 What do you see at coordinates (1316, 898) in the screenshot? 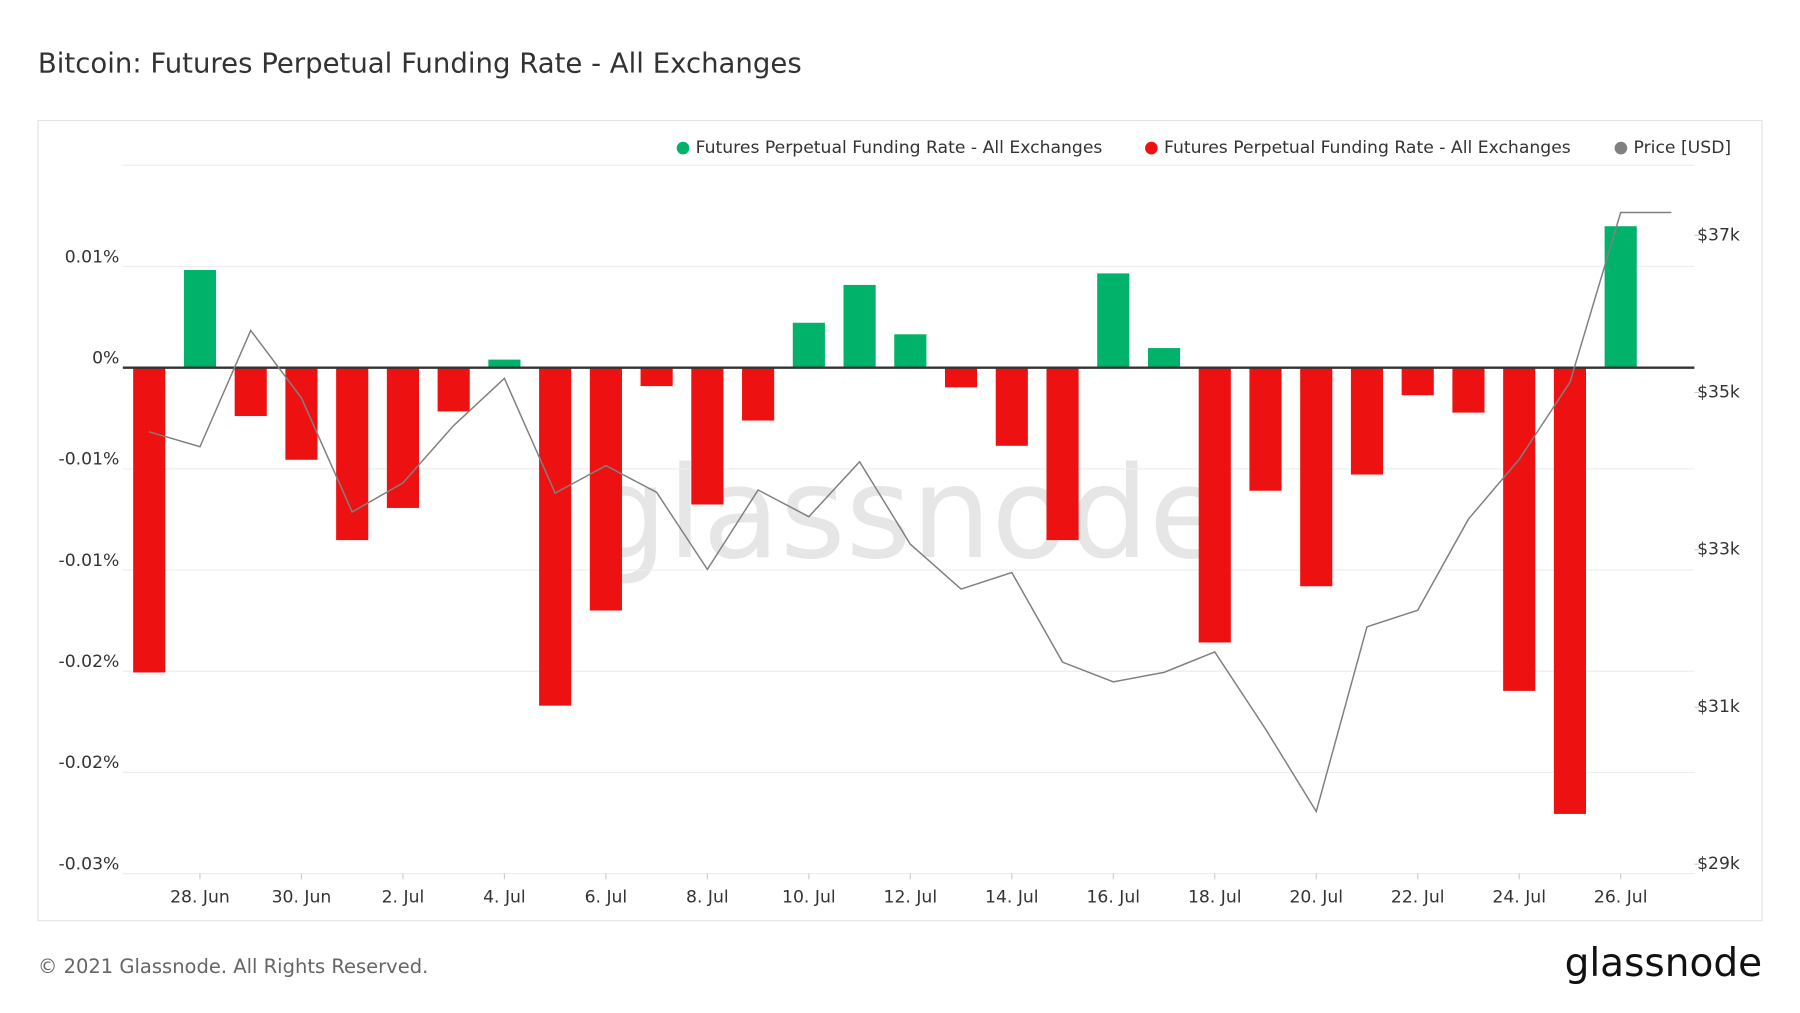
I see `x-tick-label: 20. Jul` at bounding box center [1316, 898].